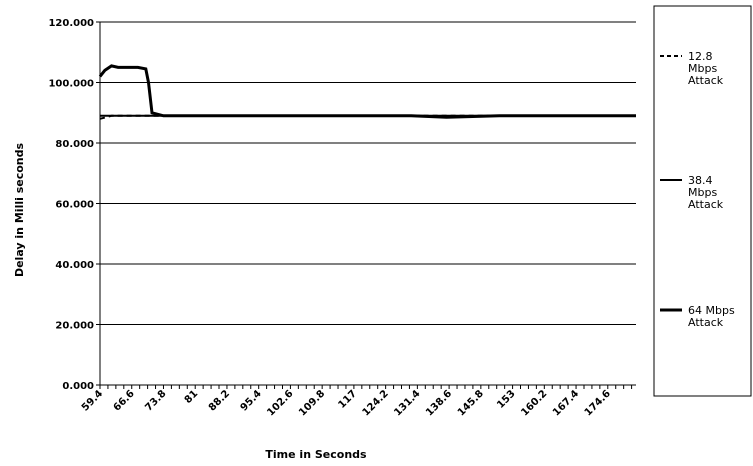  Describe the element at coordinates (471, 403) in the screenshot. I see `x-tick-label: 145.8` at that location.